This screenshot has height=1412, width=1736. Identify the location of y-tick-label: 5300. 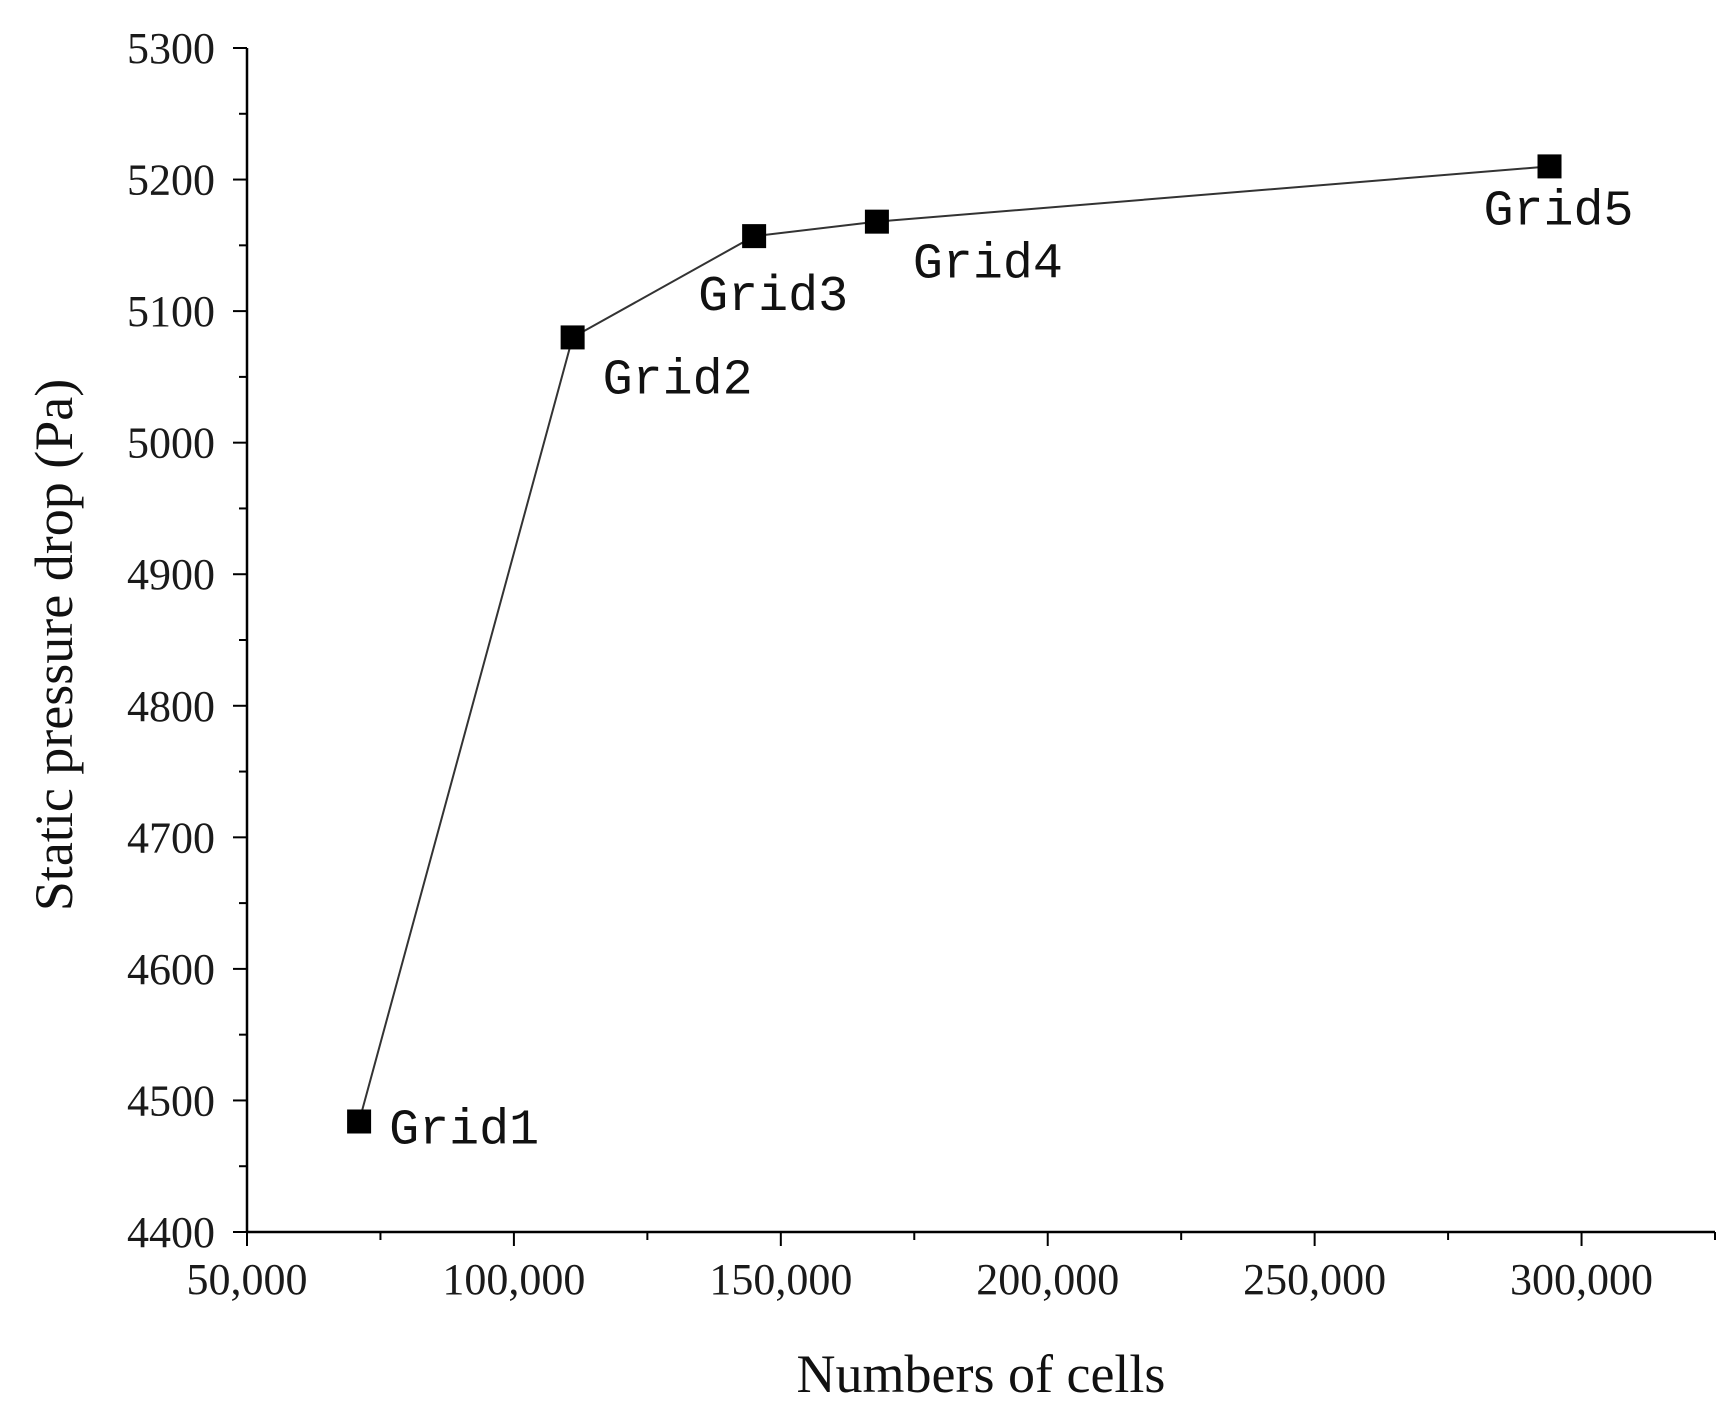
(171, 48).